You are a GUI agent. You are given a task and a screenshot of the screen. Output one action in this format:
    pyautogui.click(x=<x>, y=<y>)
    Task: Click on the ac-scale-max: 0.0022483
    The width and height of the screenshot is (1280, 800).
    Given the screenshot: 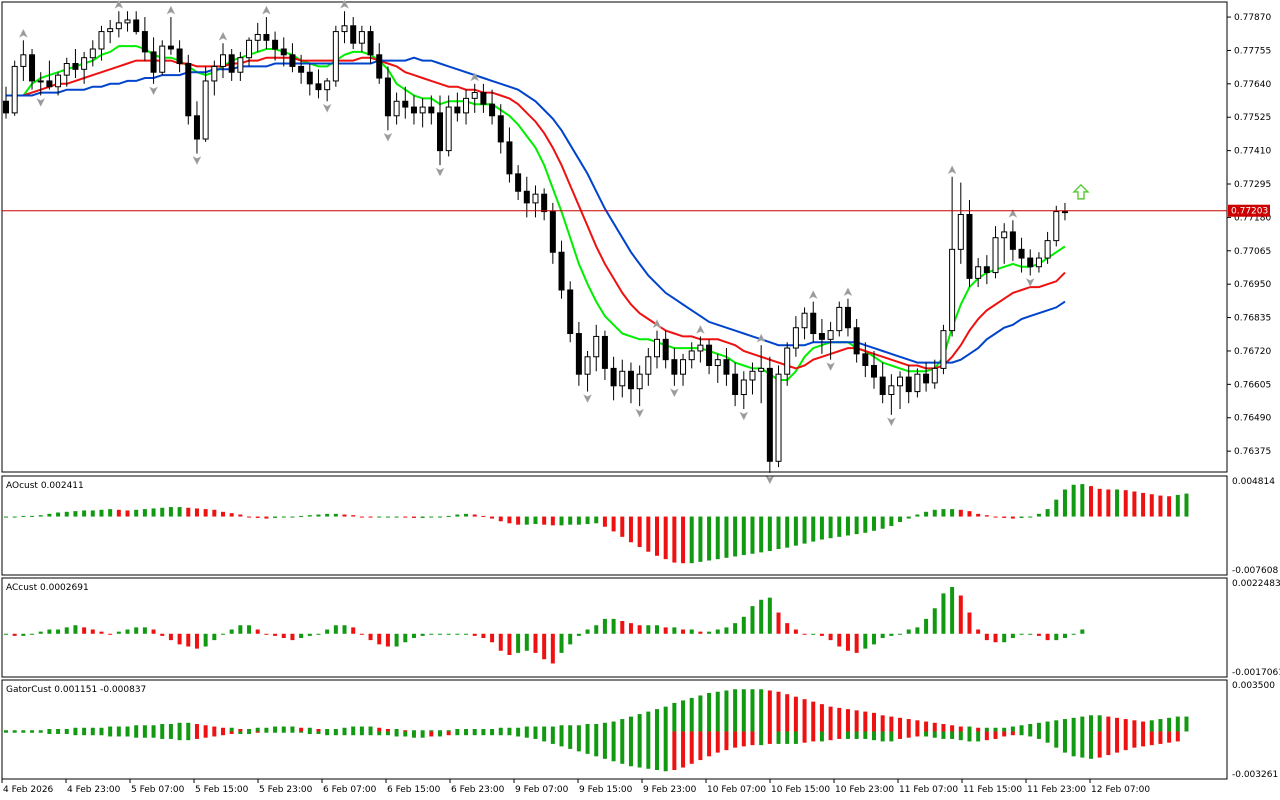 What is the action you would take?
    pyautogui.click(x=1256, y=584)
    